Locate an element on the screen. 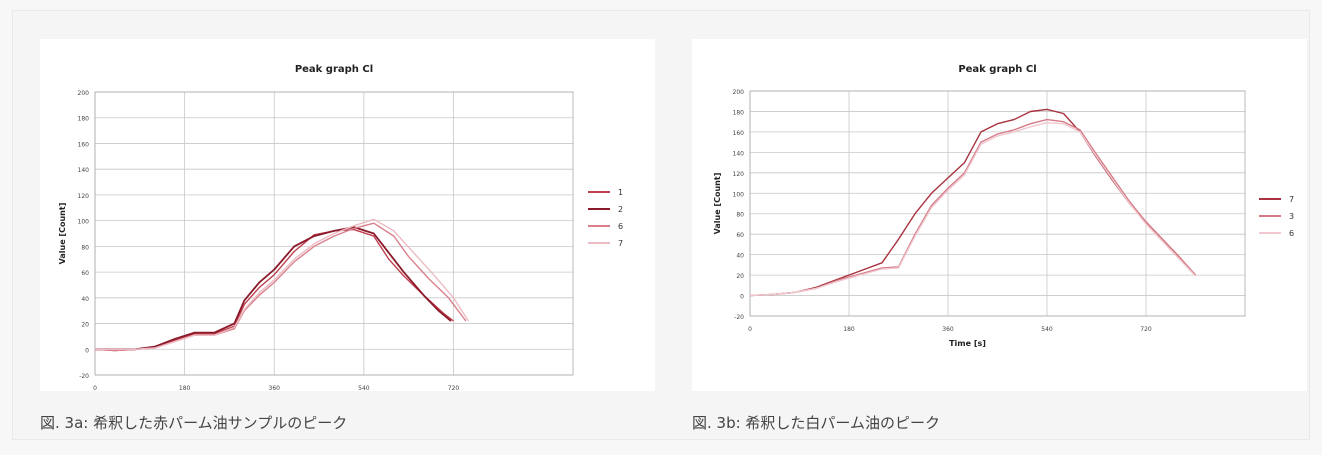 The height and width of the screenshot is (455, 1322). legend-label-3: 3 is located at coordinates (1291, 216).